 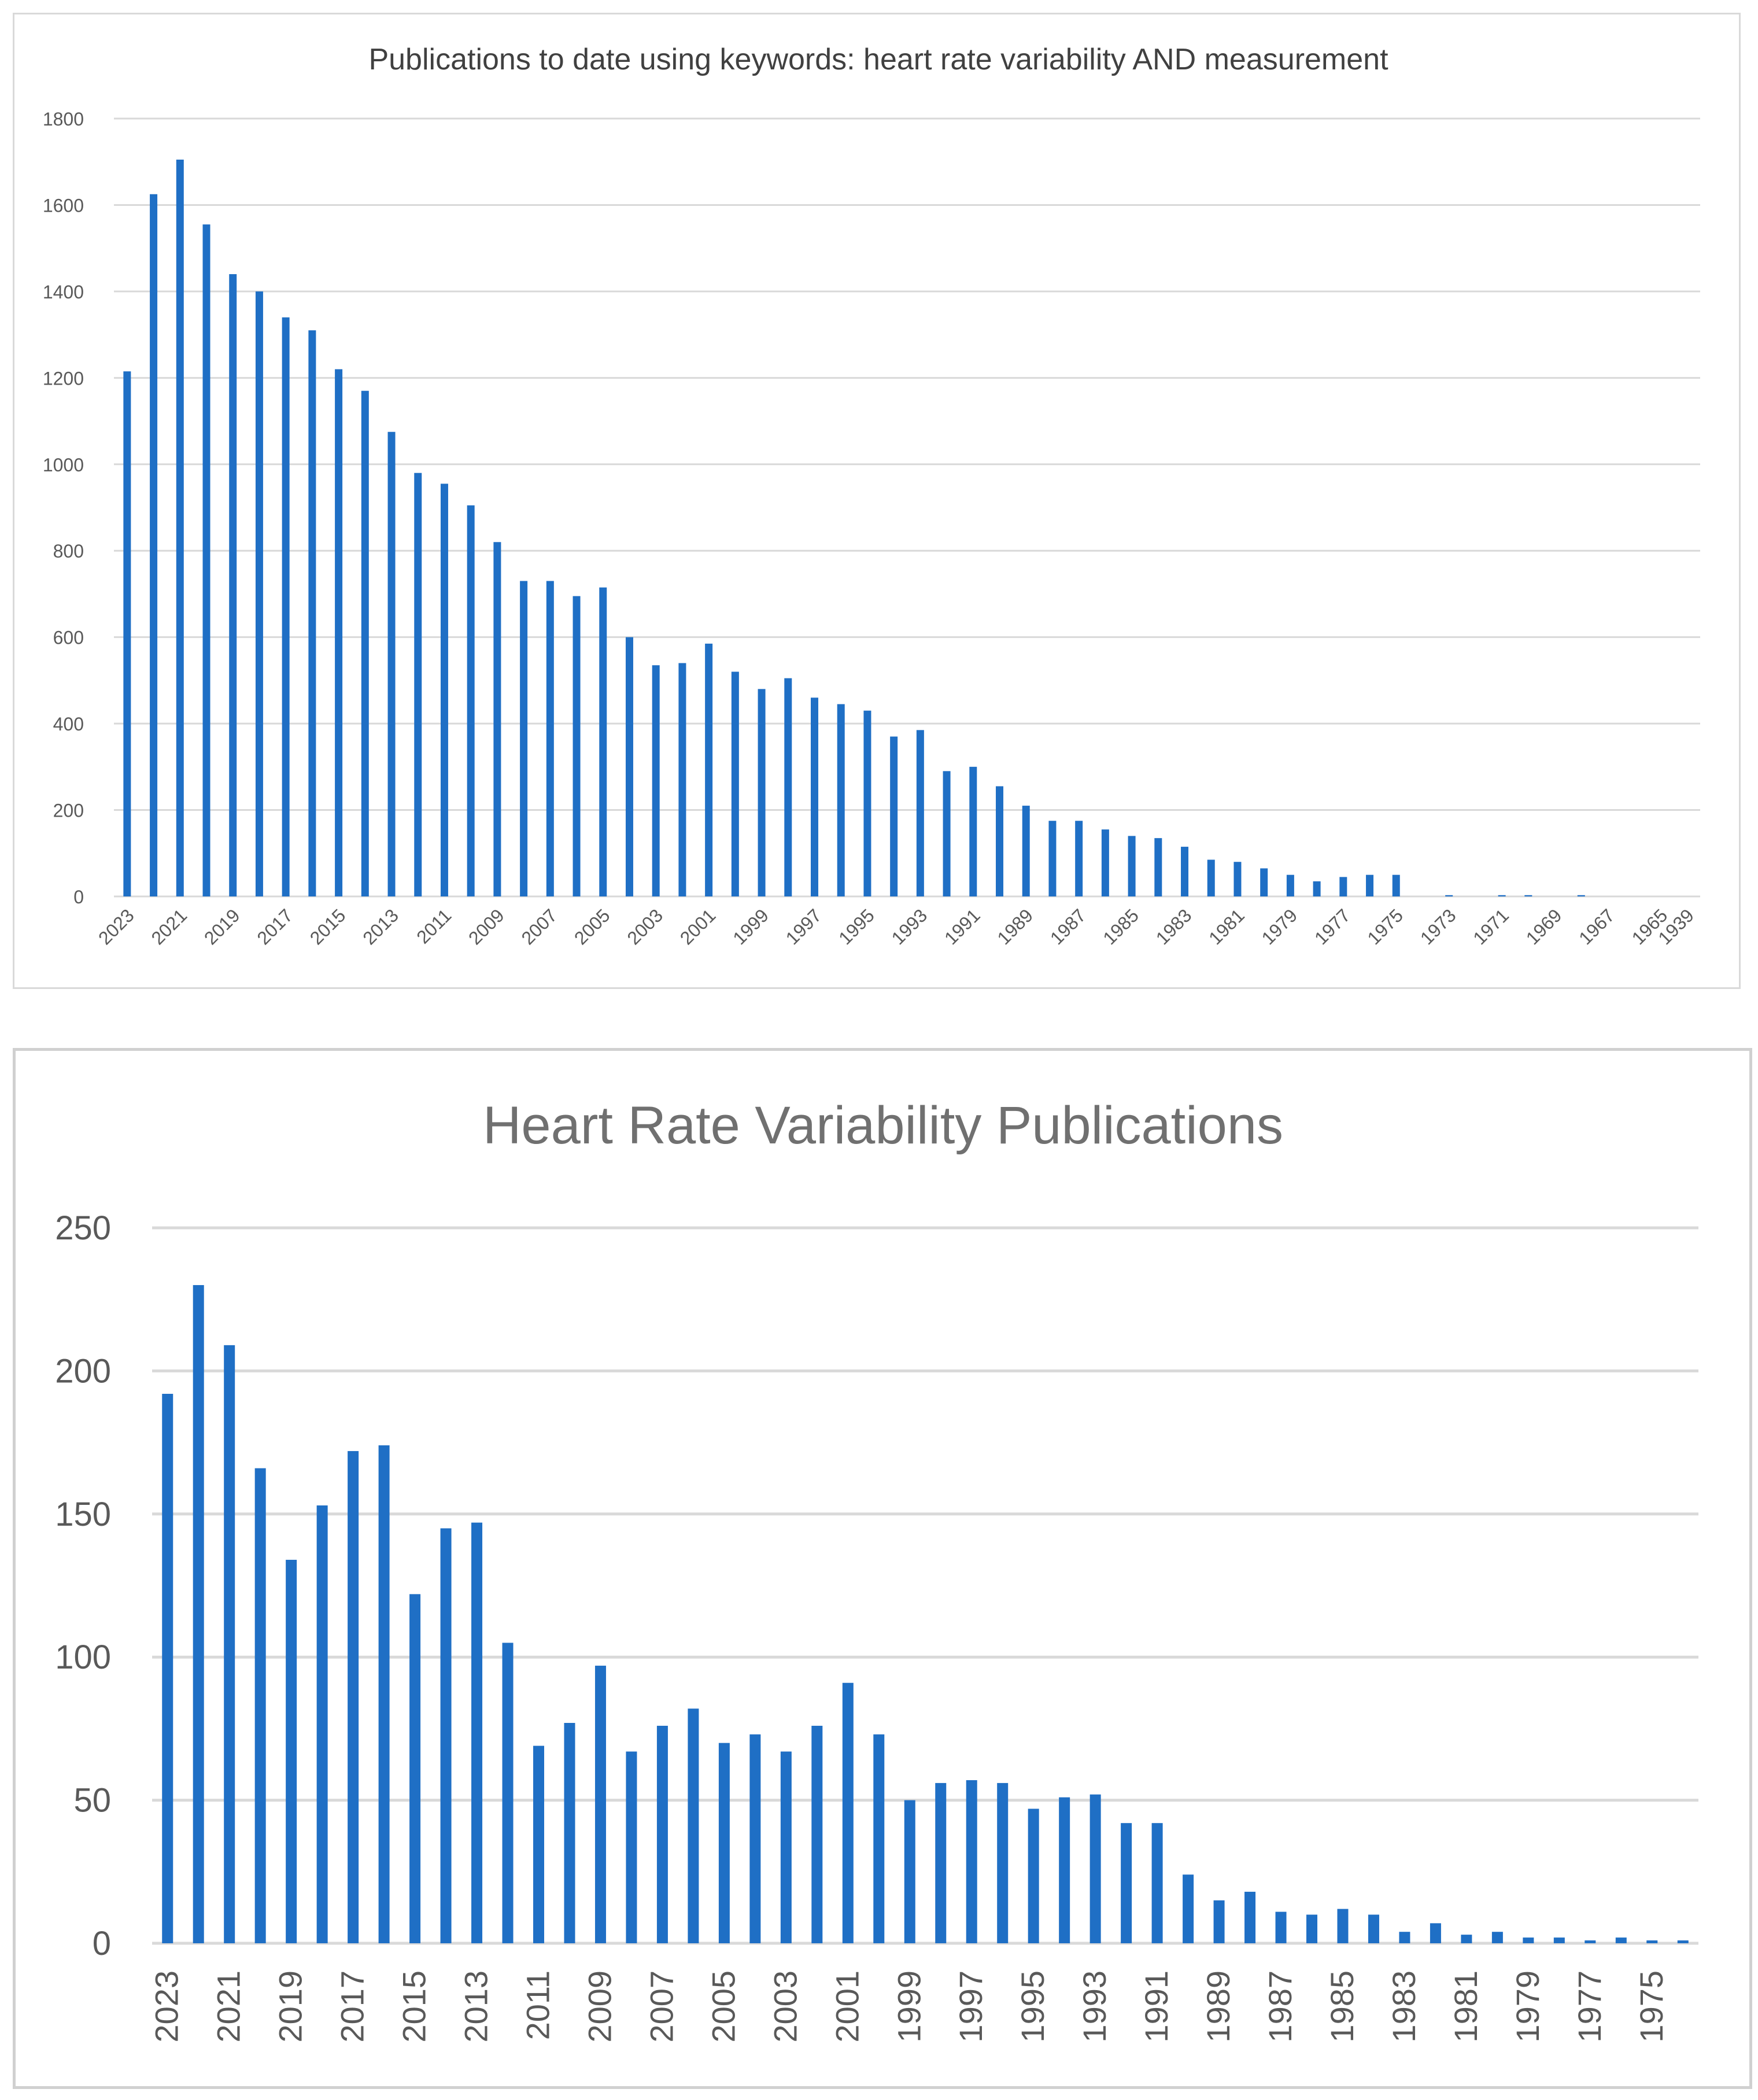 I want to click on bar-1978, so click(x=1317, y=888).